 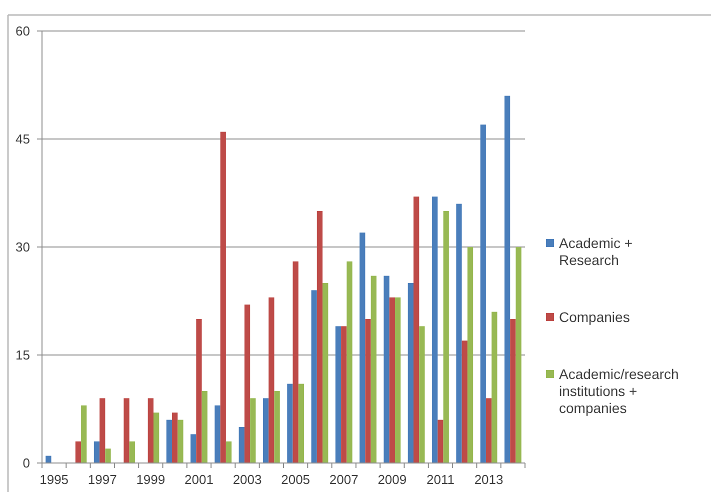 I want to click on x-tick-label: 2001, so click(x=199, y=479).